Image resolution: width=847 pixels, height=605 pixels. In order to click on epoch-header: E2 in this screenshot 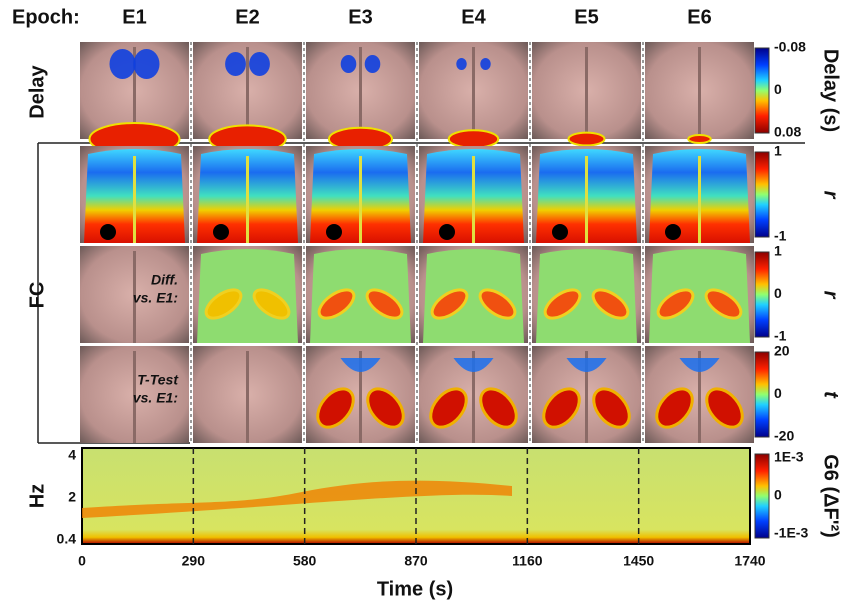, I will do `click(247, 17)`.